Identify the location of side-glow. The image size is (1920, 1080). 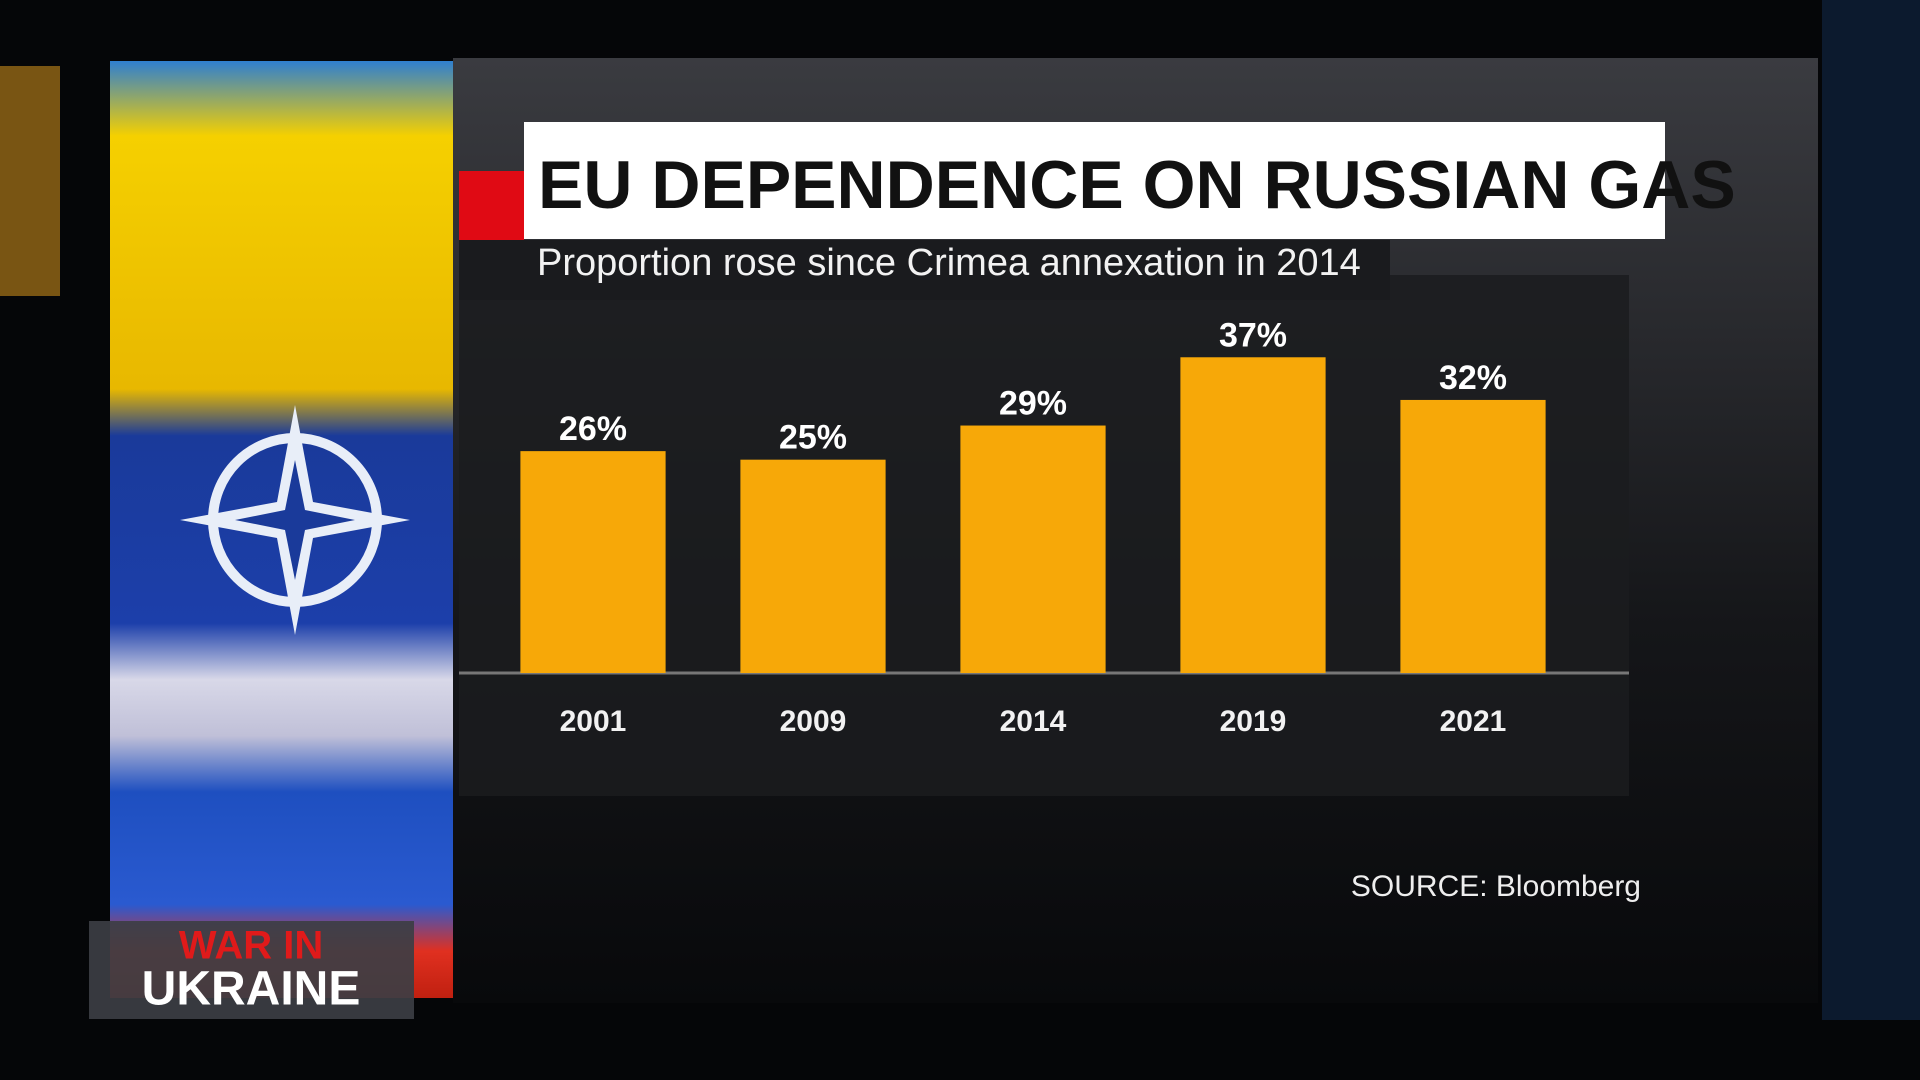
(30, 181).